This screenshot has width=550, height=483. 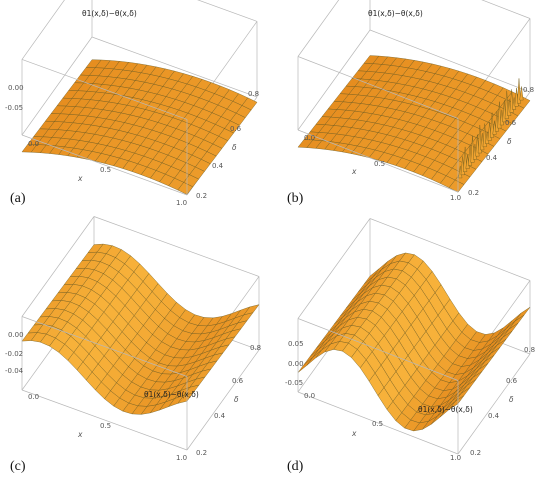 I want to click on x-axis-label-a: x, so click(x=80, y=178).